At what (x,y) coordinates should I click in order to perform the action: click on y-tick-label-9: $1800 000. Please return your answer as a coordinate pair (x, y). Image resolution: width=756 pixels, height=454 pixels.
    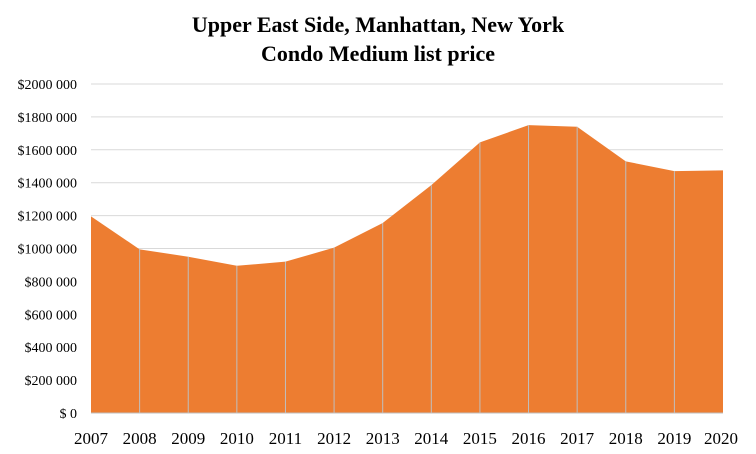
    Looking at the image, I should click on (48, 118).